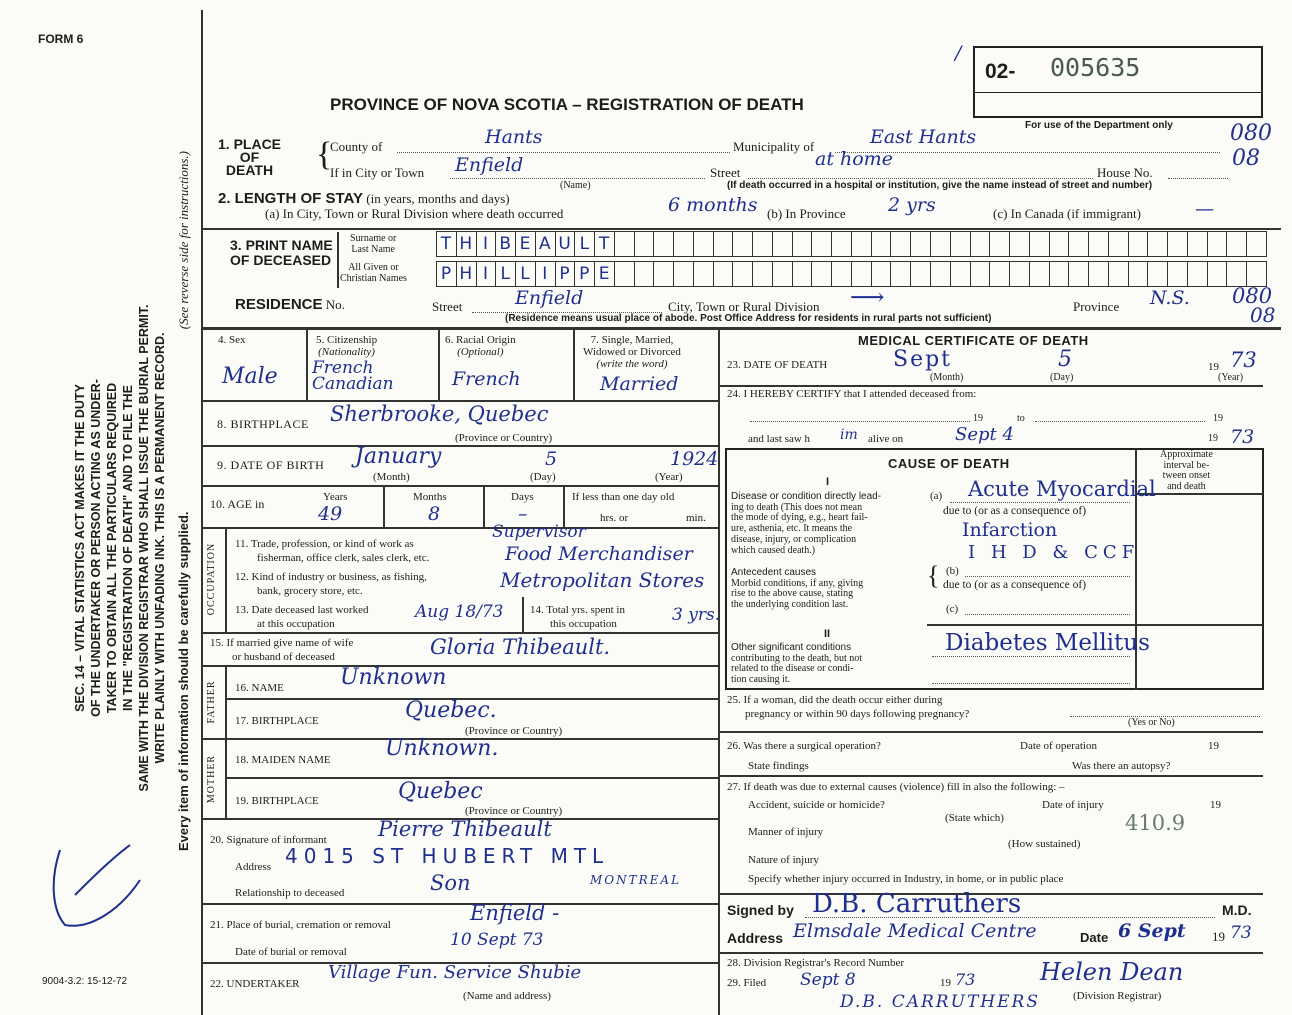  I want to click on to-label: to, so click(1021, 418).